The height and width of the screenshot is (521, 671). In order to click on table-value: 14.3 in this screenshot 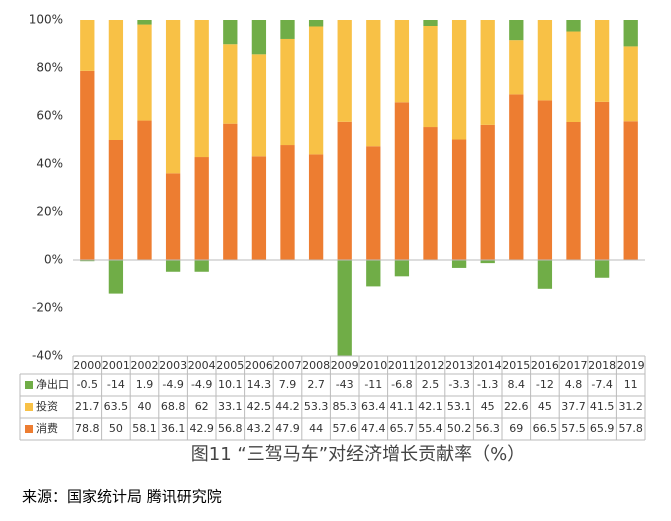, I will do `click(259, 384)`.